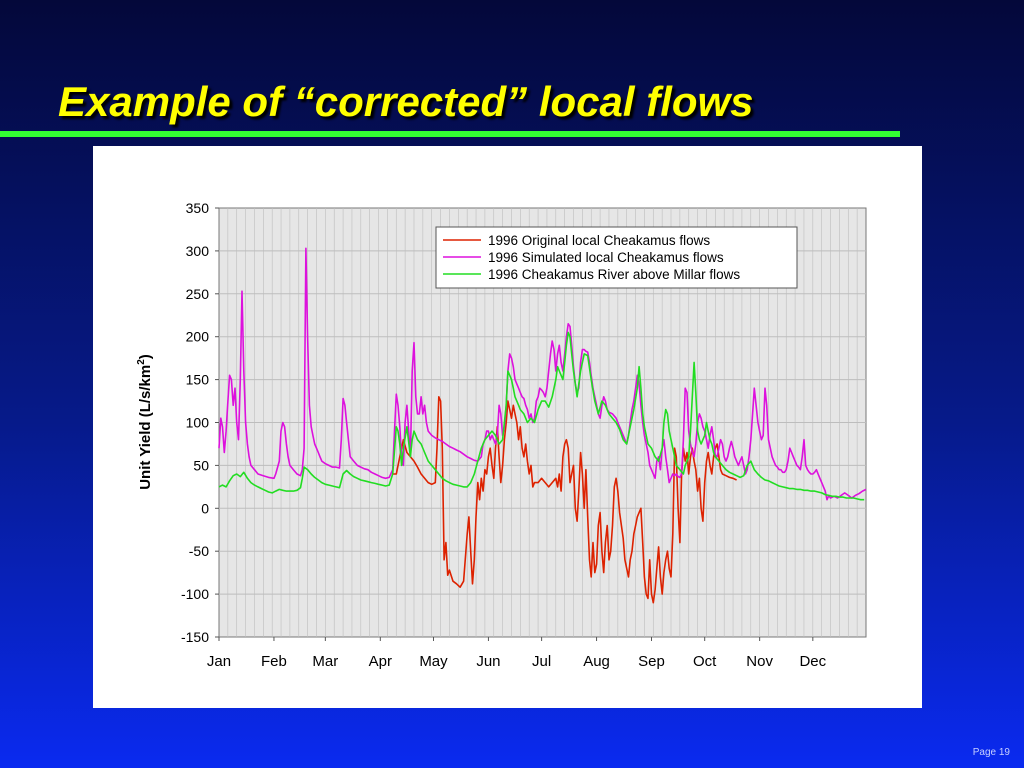 Image resolution: width=1024 pixels, height=768 pixels. I want to click on y-axis-label-tail: ), so click(145, 356).